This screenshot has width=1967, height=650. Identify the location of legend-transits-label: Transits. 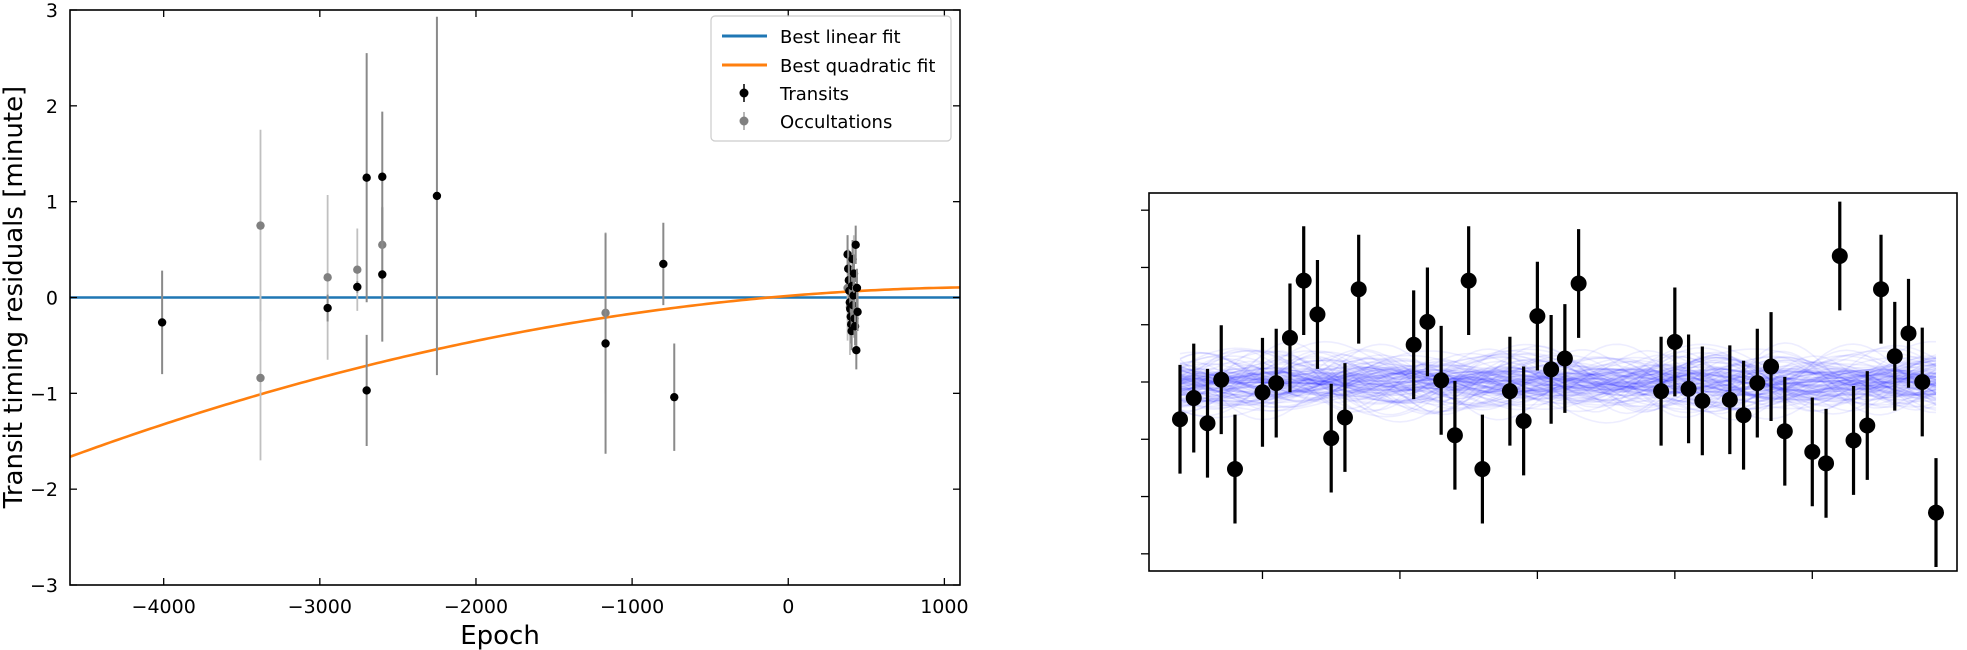
(814, 94).